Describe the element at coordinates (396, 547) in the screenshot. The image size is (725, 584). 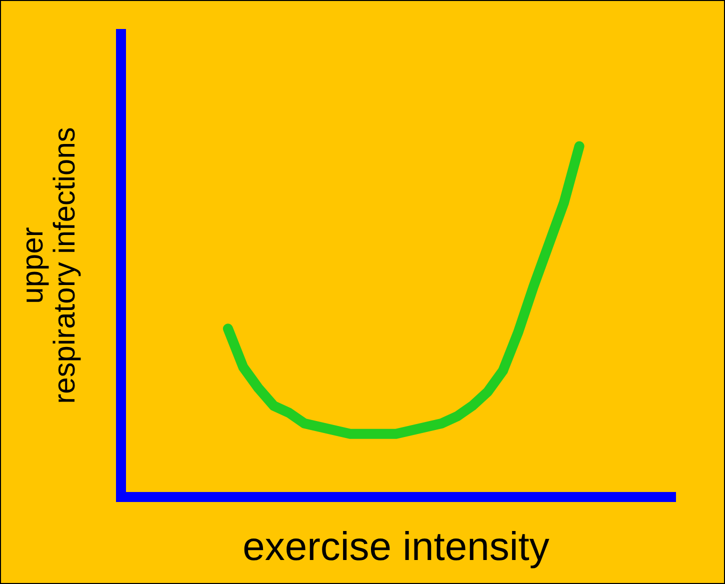
I see `x-axis-title: exercise intensity` at that location.